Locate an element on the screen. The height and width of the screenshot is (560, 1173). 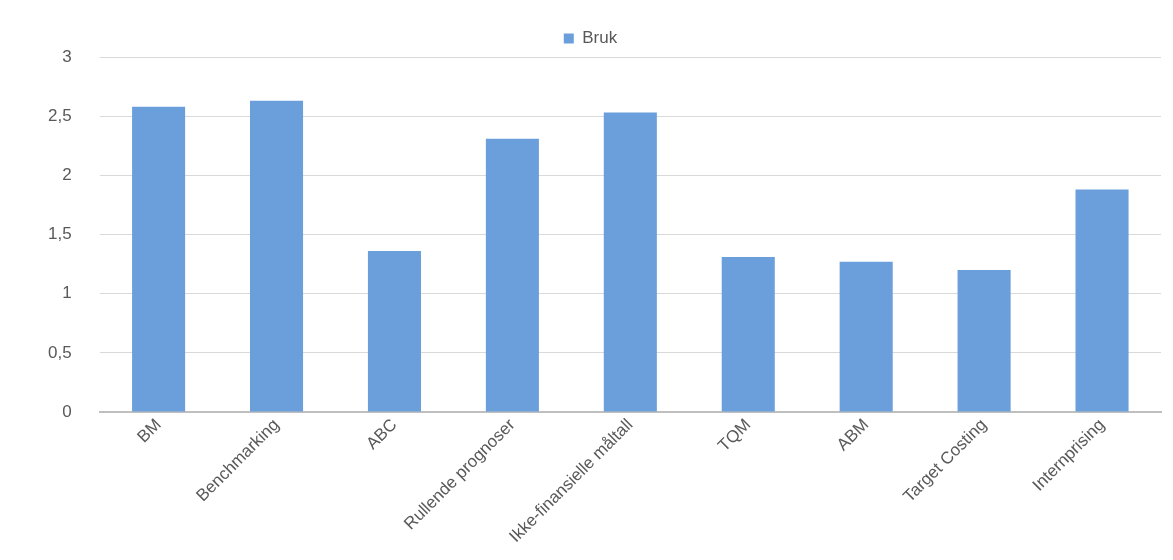
x-tick-label: BM is located at coordinates (149, 430).